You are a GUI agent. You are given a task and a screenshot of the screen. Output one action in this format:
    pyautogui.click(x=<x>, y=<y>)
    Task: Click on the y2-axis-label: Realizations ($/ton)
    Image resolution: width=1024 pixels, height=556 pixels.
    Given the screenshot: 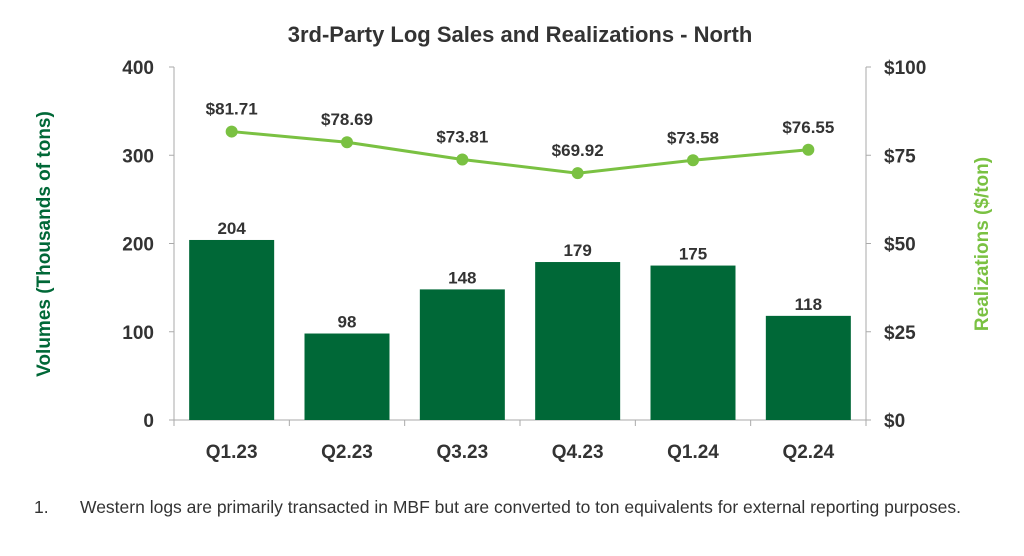 What is the action you would take?
    pyautogui.click(x=982, y=244)
    